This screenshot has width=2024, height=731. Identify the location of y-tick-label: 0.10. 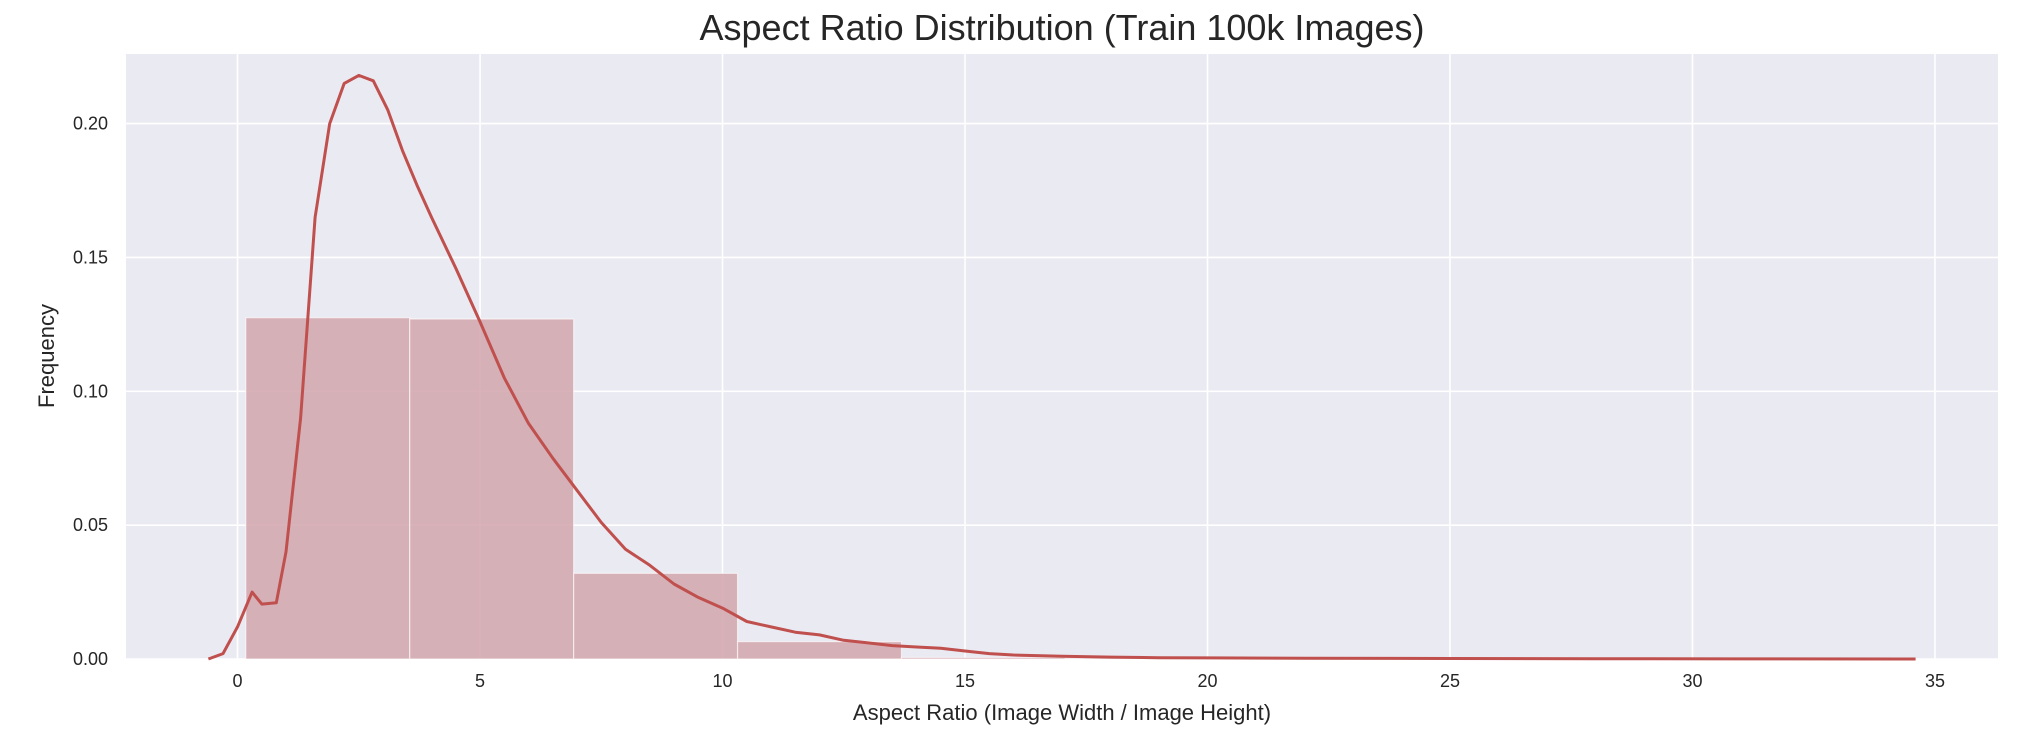
(90, 391).